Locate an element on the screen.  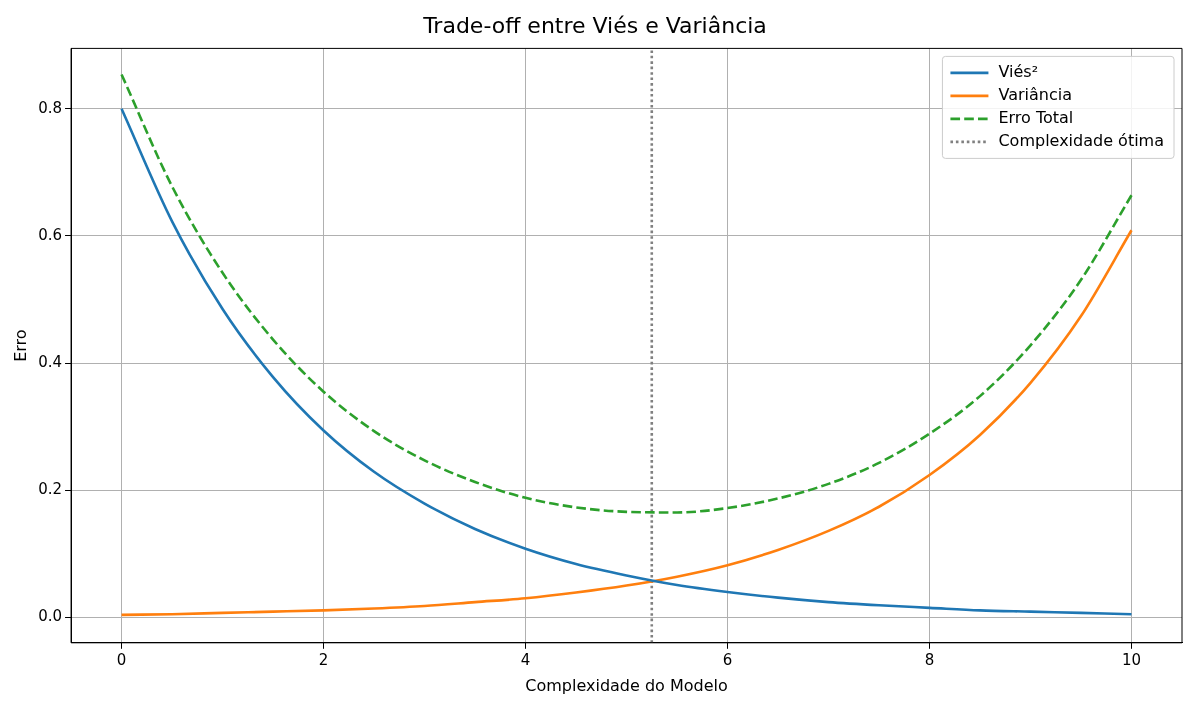
legend-label: Variância is located at coordinates (1035, 95).